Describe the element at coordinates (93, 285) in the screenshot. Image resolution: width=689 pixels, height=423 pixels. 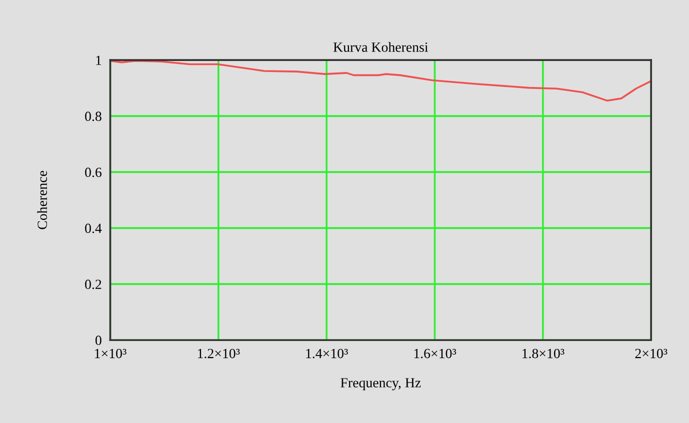
I see `y-tick-label: 0.2` at that location.